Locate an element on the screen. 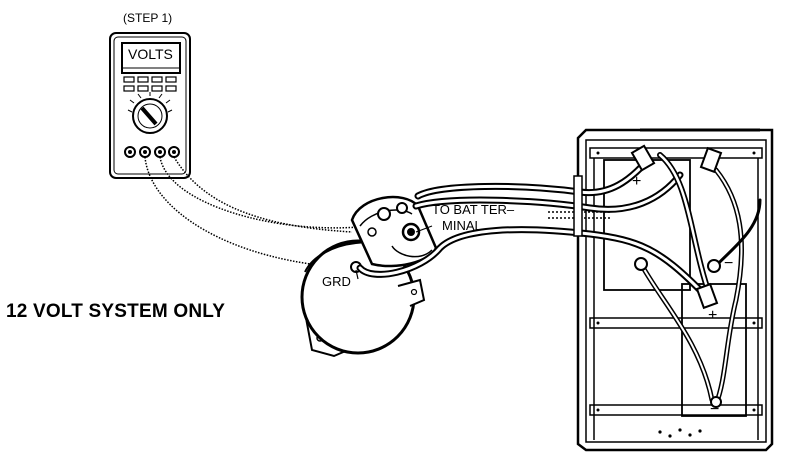 This screenshot has height=470, width=800. grd-leader is located at coordinates (357, 274).